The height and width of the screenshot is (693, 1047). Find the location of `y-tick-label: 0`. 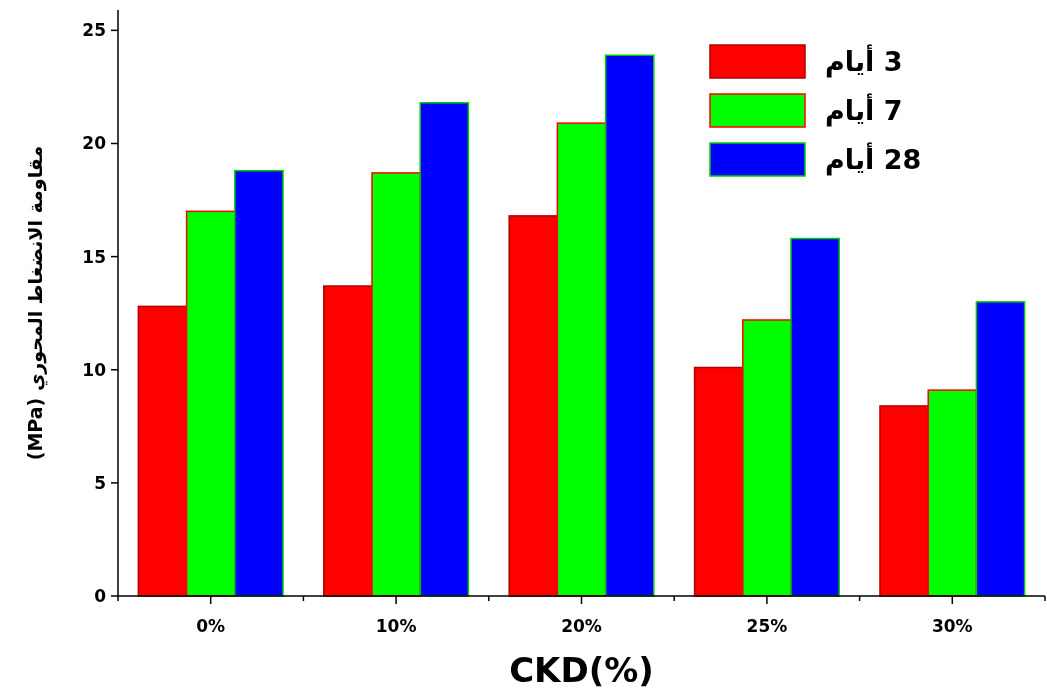

y-tick-label: 0 is located at coordinates (100, 596).